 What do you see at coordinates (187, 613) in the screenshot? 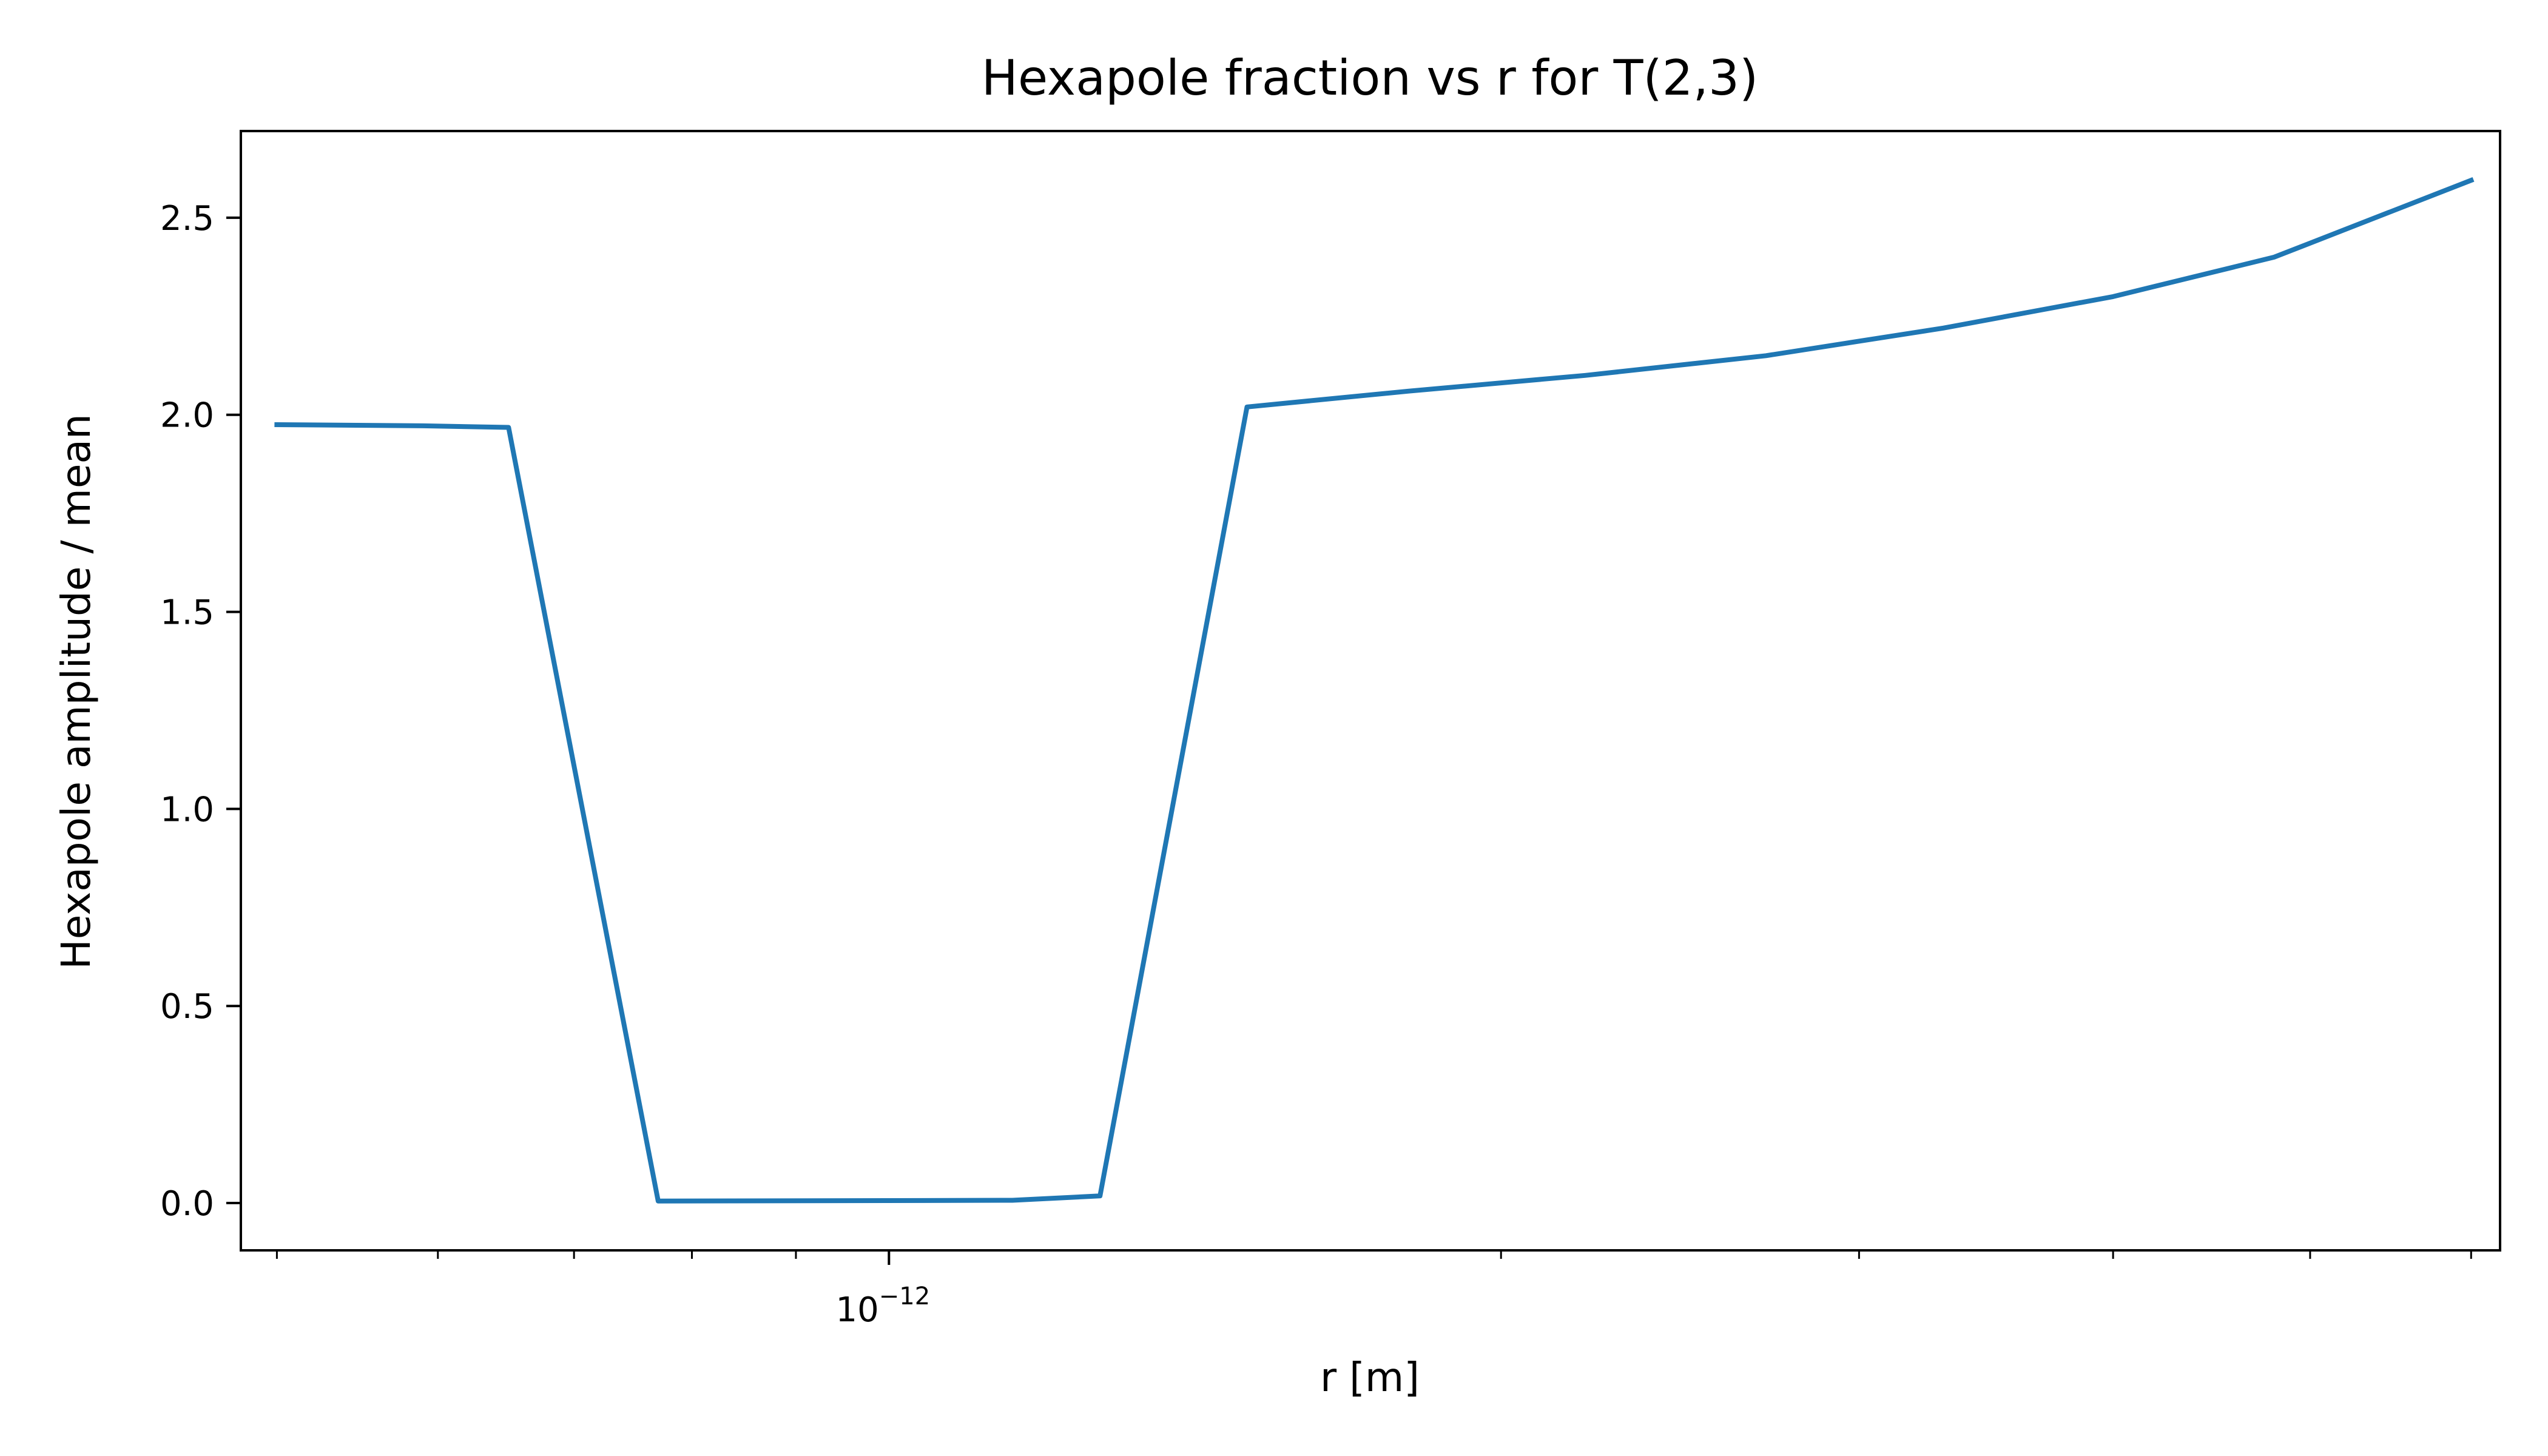
I see `y-tick-label: 1.5` at bounding box center [187, 613].